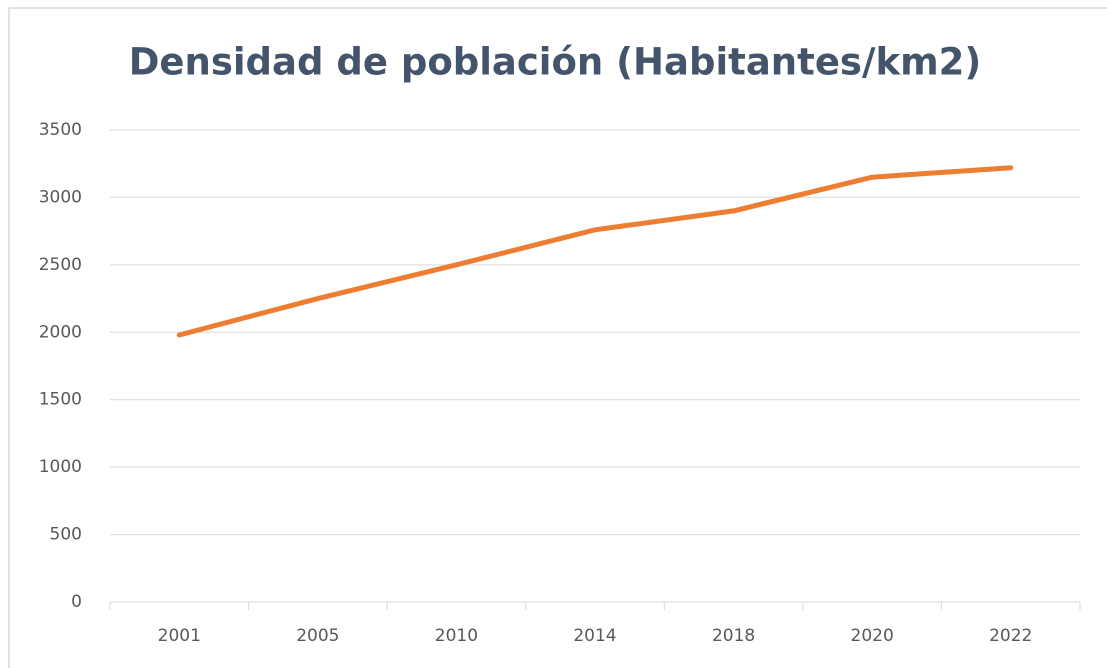 Image resolution: width=1107 pixels, height=668 pixels. Describe the element at coordinates (733, 636) in the screenshot. I see `x-tick-label: 2018` at that location.